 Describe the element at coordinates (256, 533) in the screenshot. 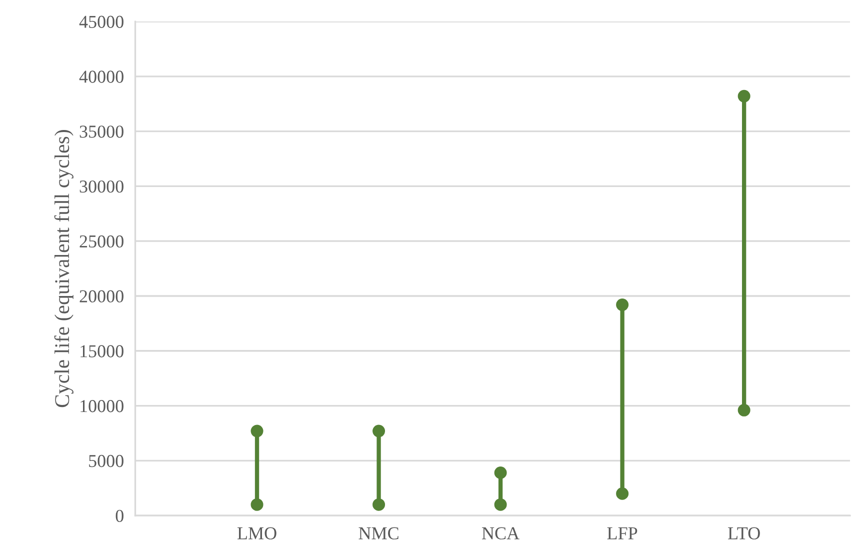

I see `x-tick-label: LMO` at that location.